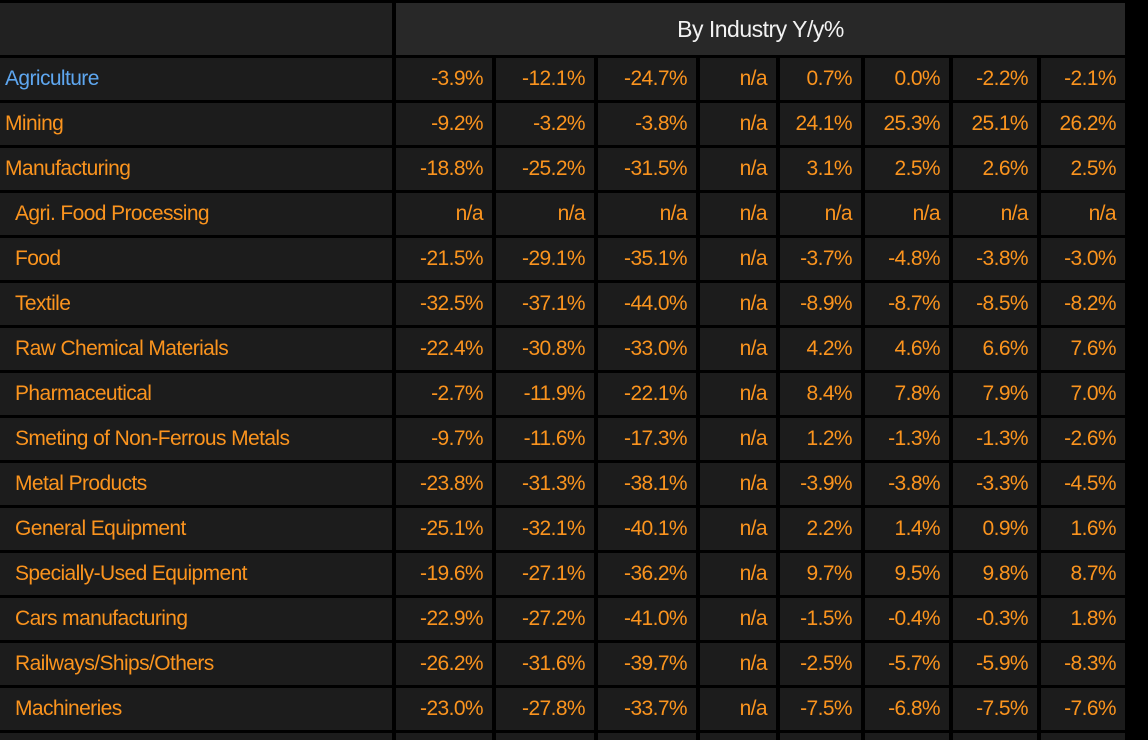 This screenshot has width=1148, height=740. Describe the element at coordinates (196, 79) in the screenshot. I see `row-label: Agriculture` at that location.